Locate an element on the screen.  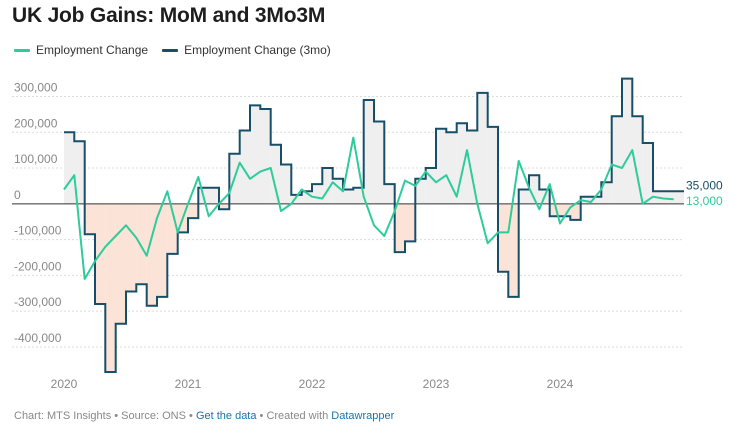
end-label: 35,000 is located at coordinates (704, 185).